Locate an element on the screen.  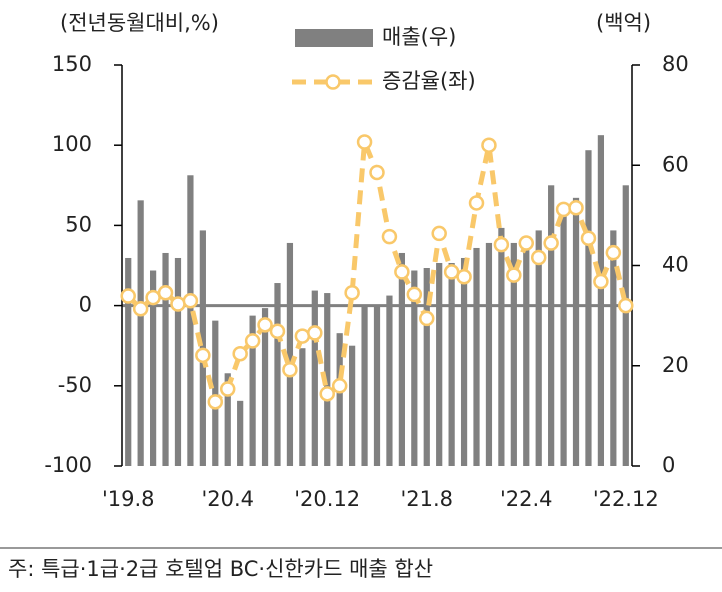
legend-label: 매출(우) is located at coordinates (419, 37).